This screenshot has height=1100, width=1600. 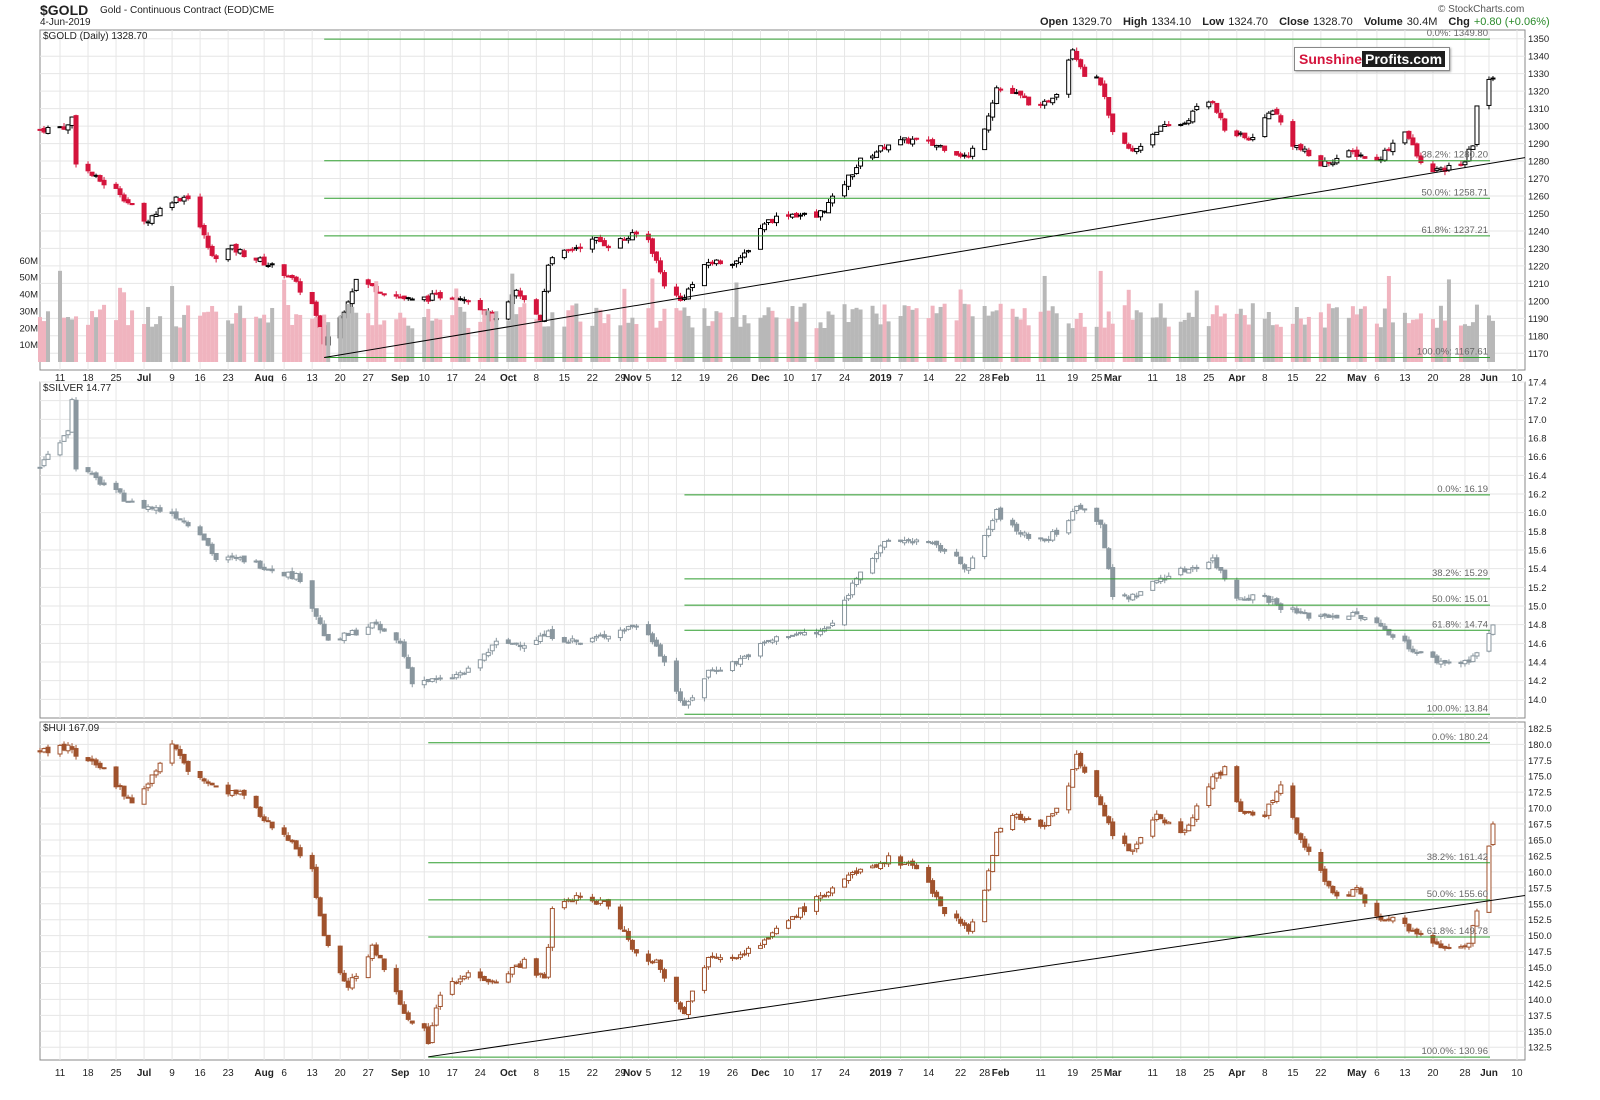 I want to click on x-tick-label: Sep, so click(x=400, y=1073).